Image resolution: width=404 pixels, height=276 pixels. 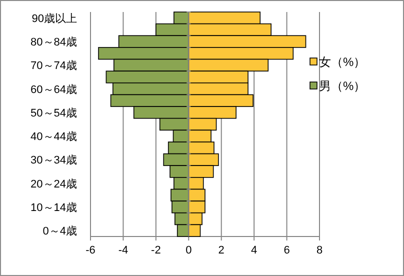 What do you see at coordinates (221, 250) in the screenshot?
I see `x-tick-label: 2` at bounding box center [221, 250].